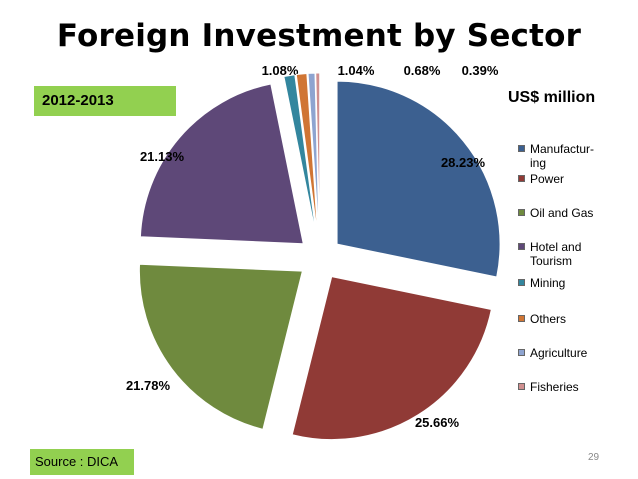 This screenshot has height=479, width=638. What do you see at coordinates (280, 70) in the screenshot?
I see `data-label-mining: 1.08%` at bounding box center [280, 70].